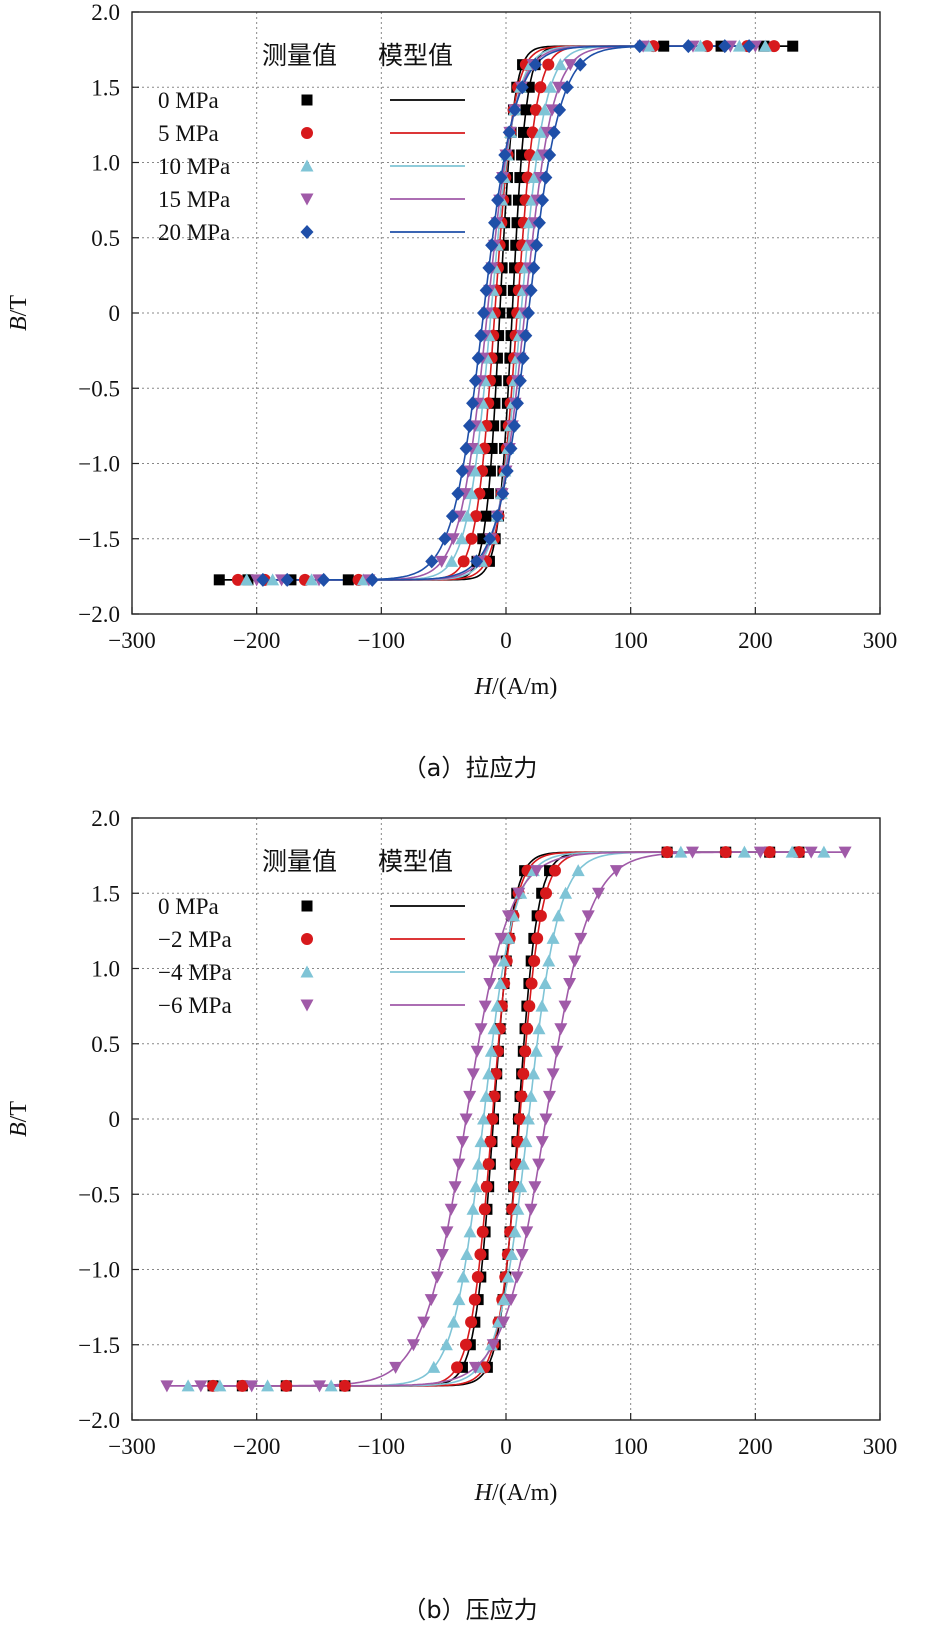  I want to click on x-tick-label: −300, so click(131, 1446).